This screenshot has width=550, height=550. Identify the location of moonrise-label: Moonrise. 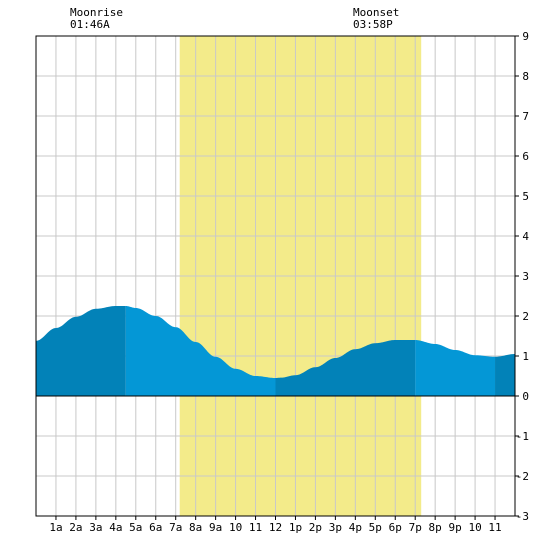
(96, 12).